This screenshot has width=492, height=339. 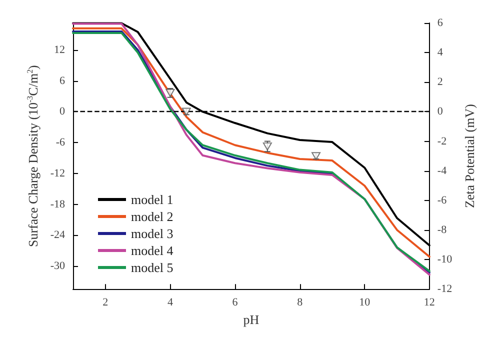 I want to click on x-tick-label: 8, so click(x=300, y=302).